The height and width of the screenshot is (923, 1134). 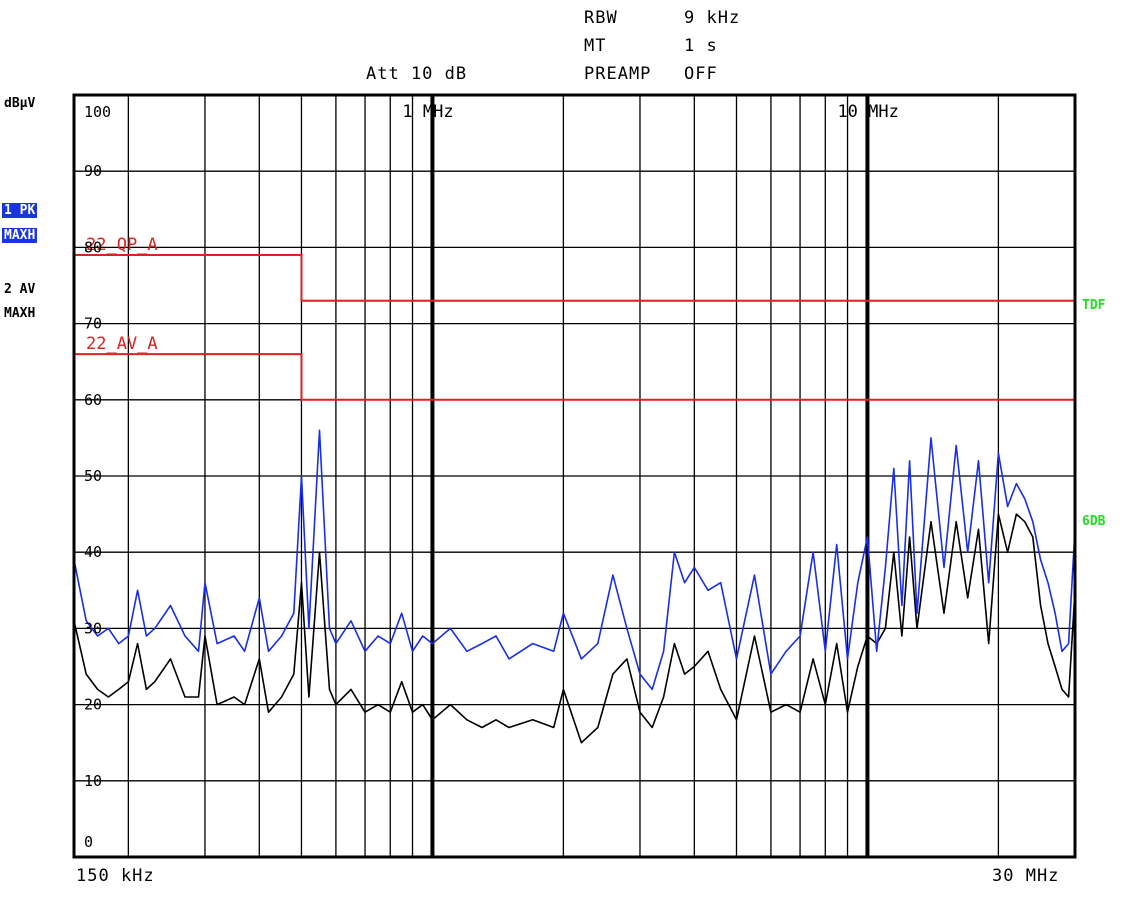 I want to click on mt-value: 1 s, so click(x=701, y=46).